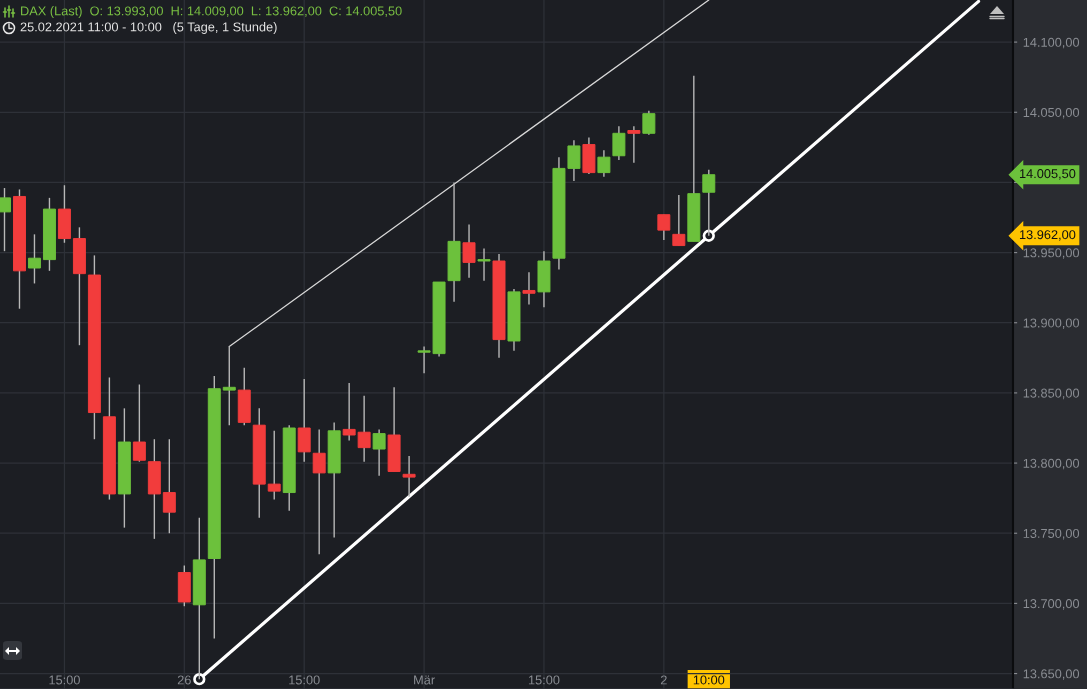 The width and height of the screenshot is (1087, 689). What do you see at coordinates (1051, 464) in the screenshot?
I see `y-tick-label: 13.800,00` at bounding box center [1051, 464].